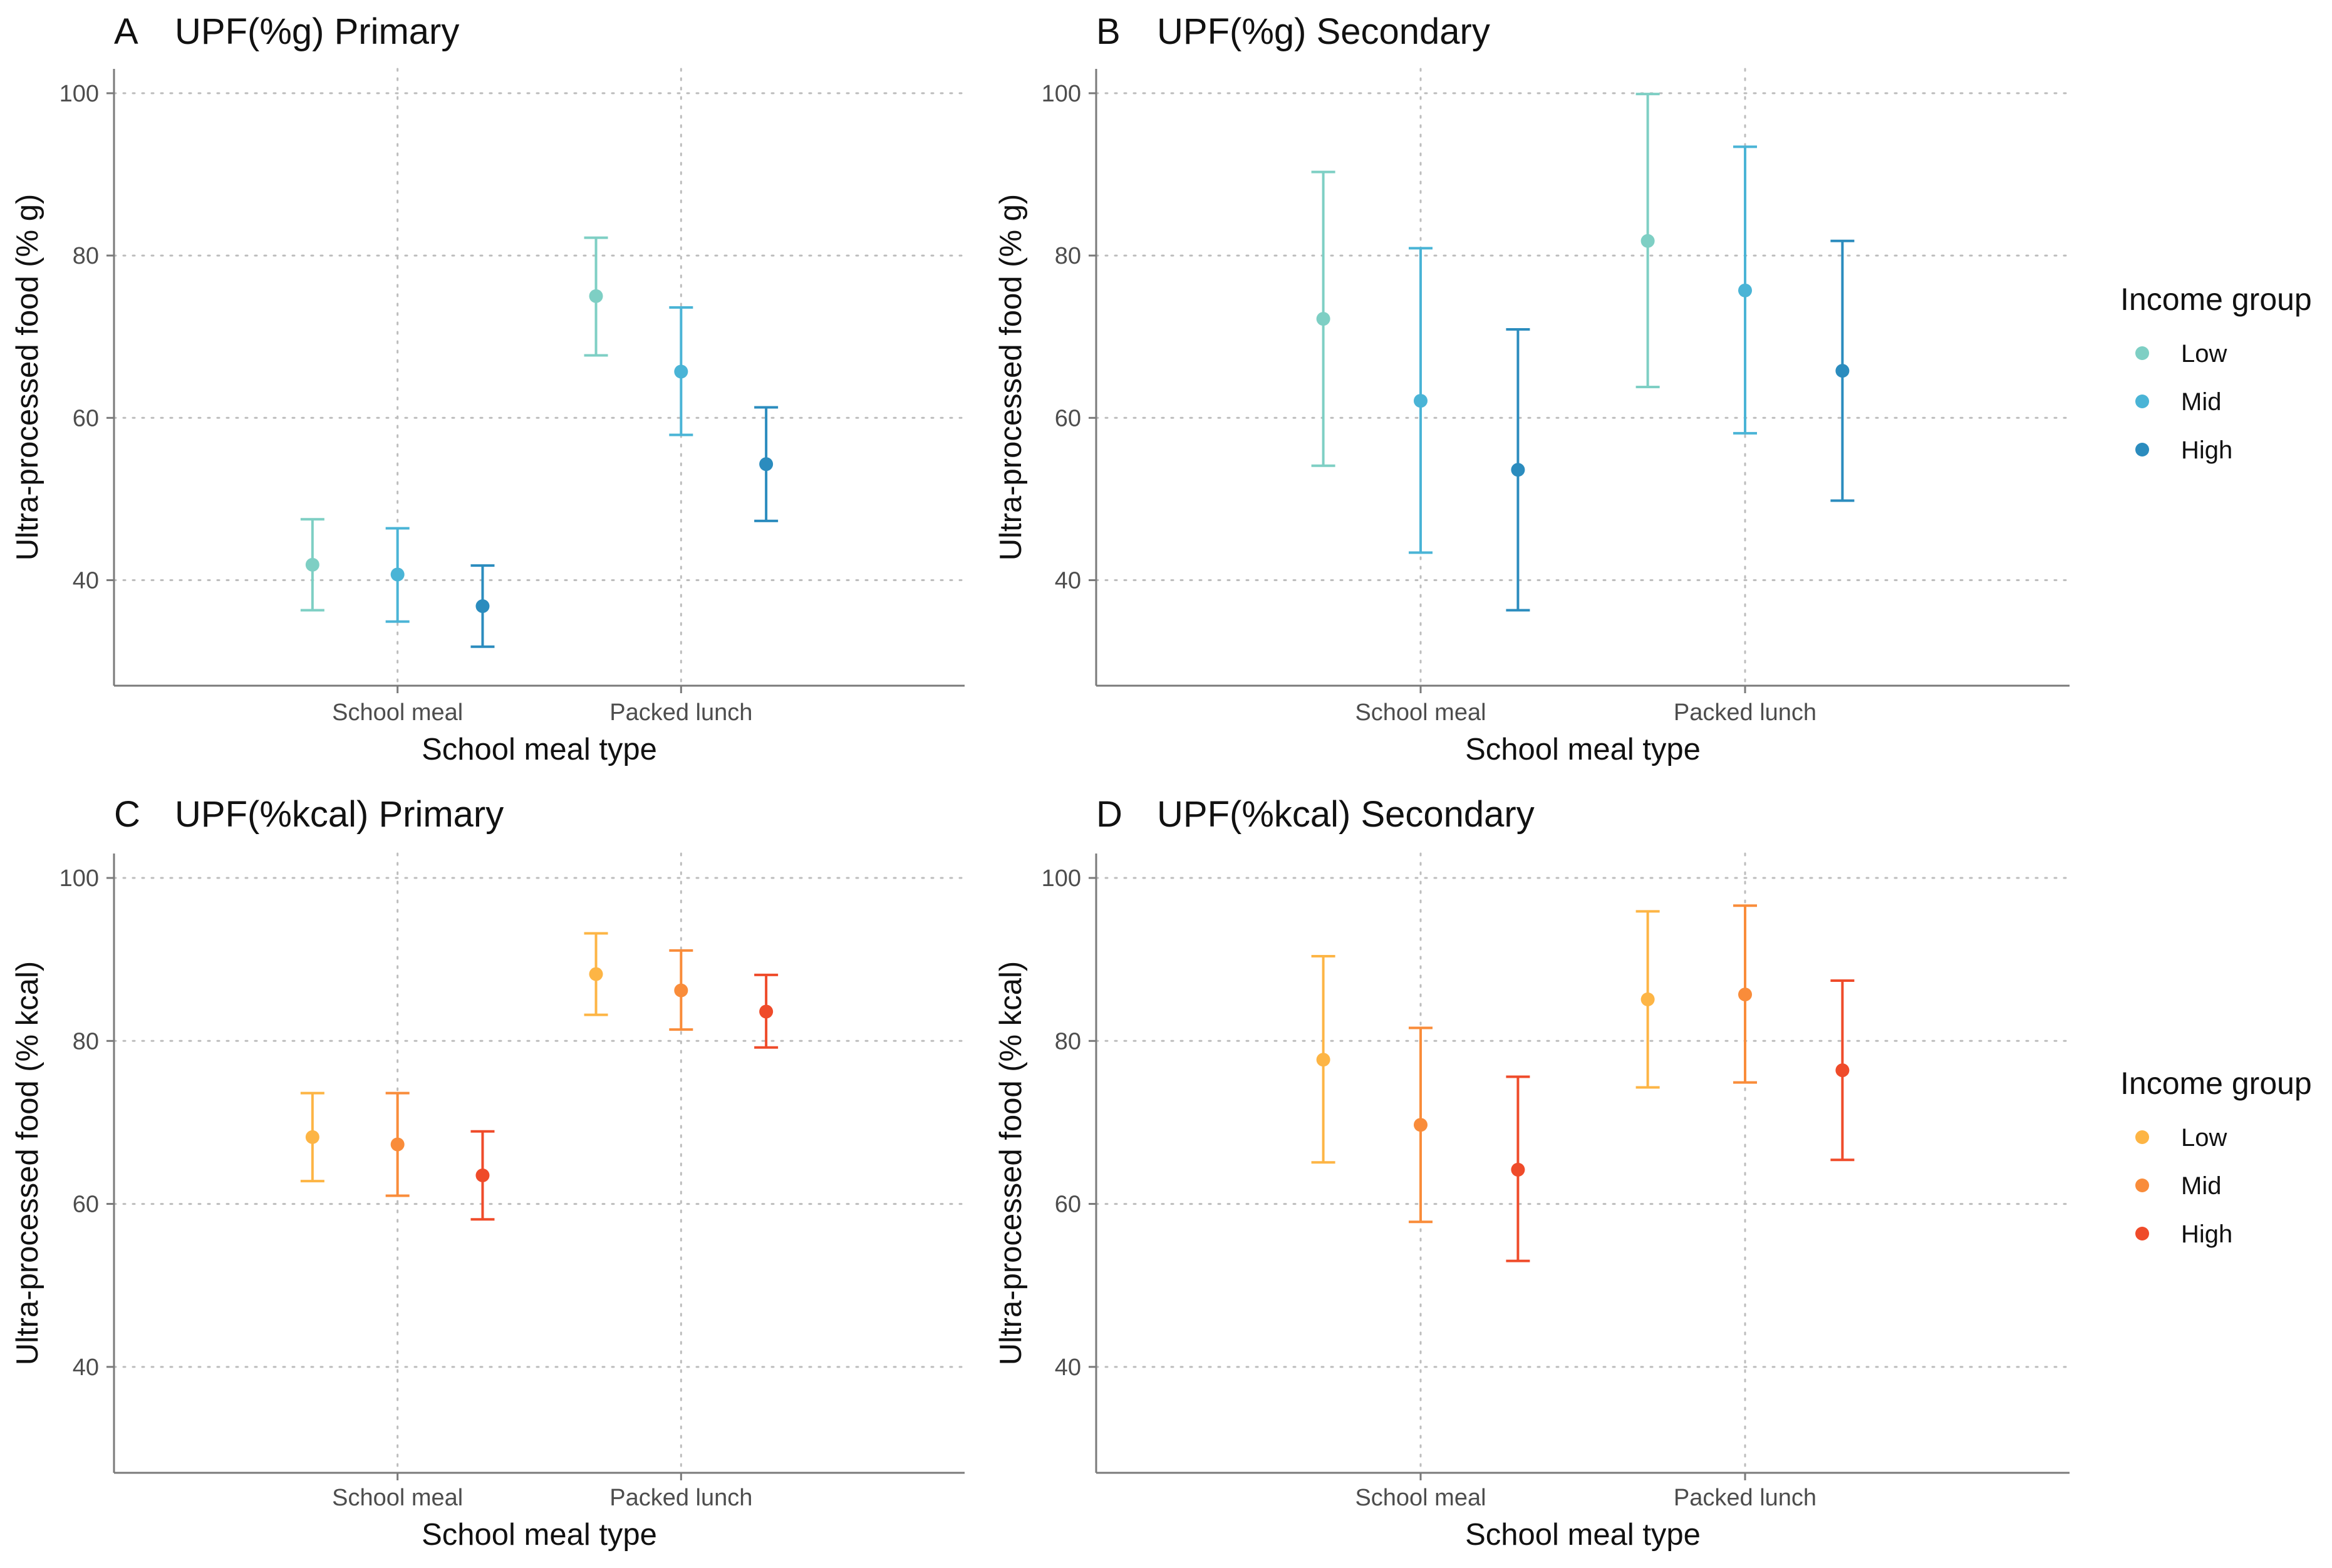 Image resolution: width=2332 pixels, height=1568 pixels. What do you see at coordinates (2216, 1157) in the screenshot?
I see `legend-orange: Income group Low Mid High` at bounding box center [2216, 1157].